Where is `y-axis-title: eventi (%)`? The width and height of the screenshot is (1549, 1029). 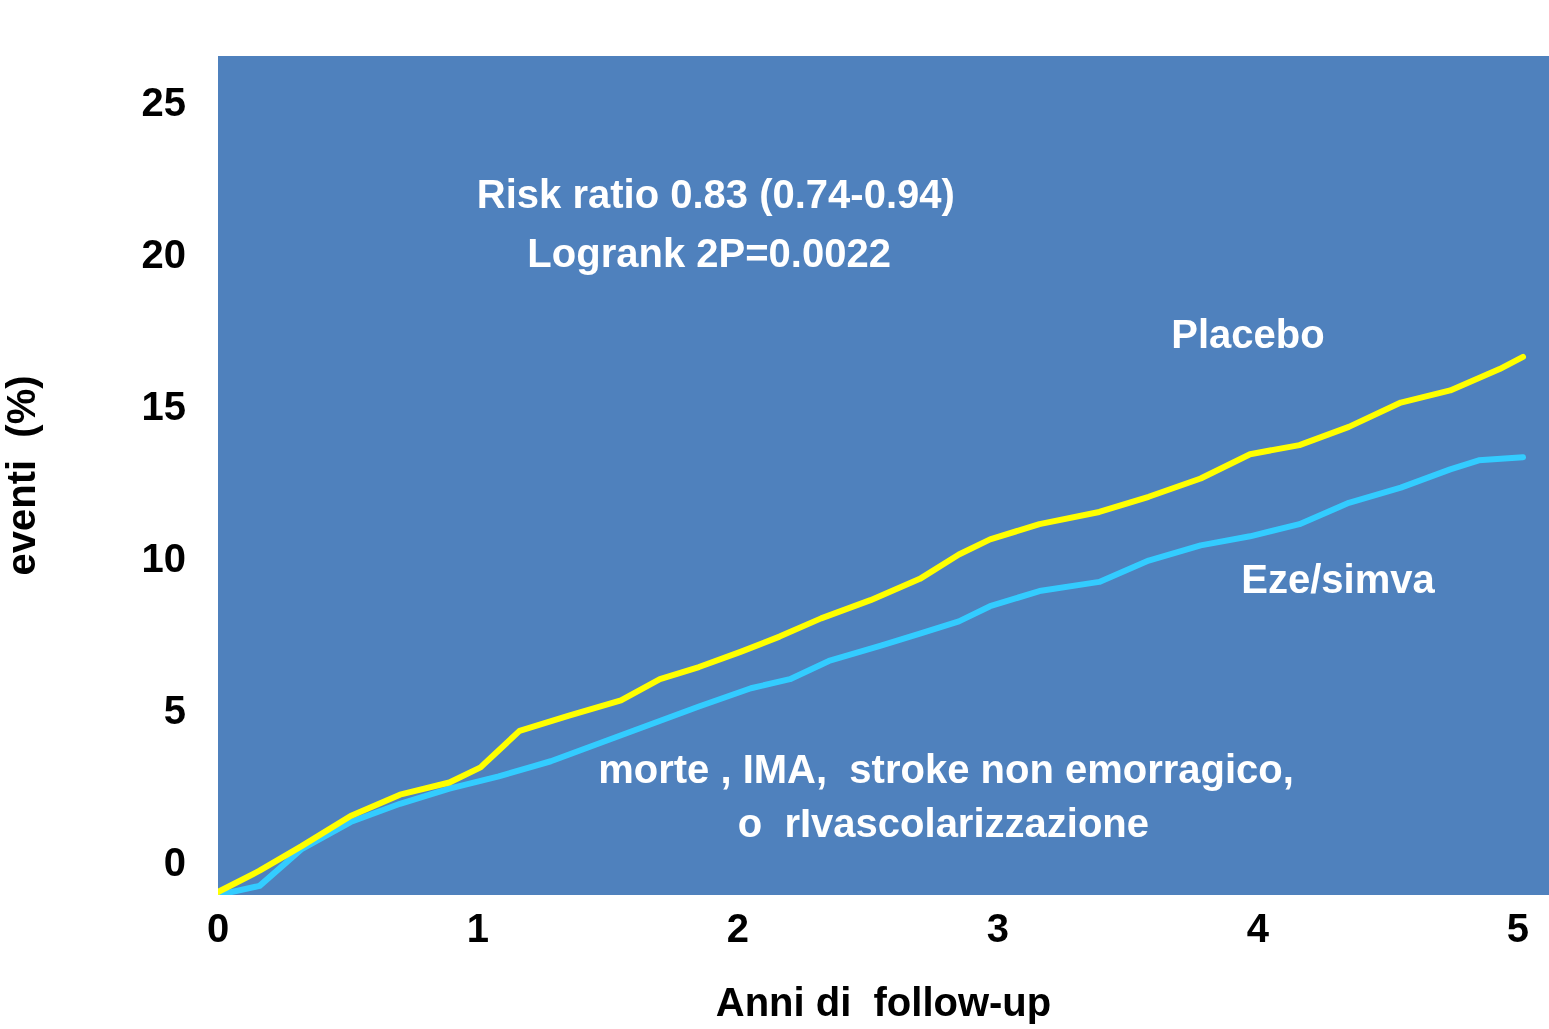
y-axis-title: eventi (%) is located at coordinates (22, 475).